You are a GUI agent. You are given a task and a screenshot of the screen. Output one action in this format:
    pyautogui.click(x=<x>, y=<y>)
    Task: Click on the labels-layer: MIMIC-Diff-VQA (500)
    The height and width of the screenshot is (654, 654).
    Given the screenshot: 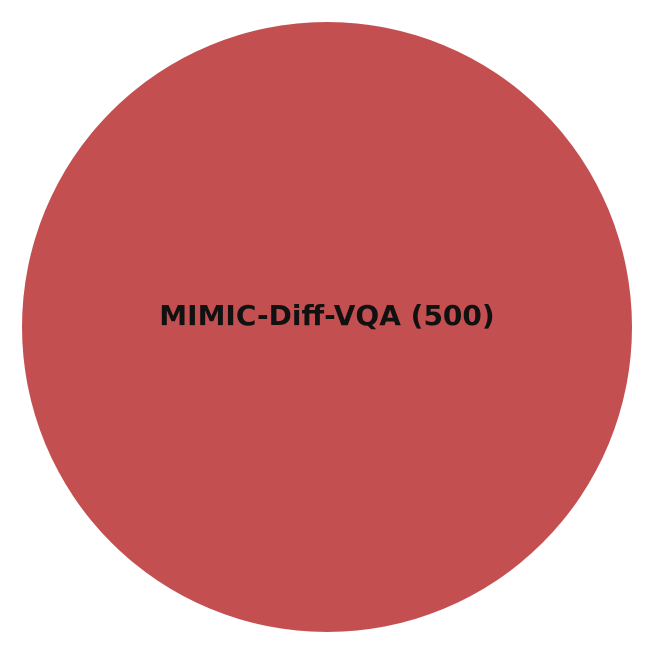 What is the action you would take?
    pyautogui.click(x=326, y=315)
    